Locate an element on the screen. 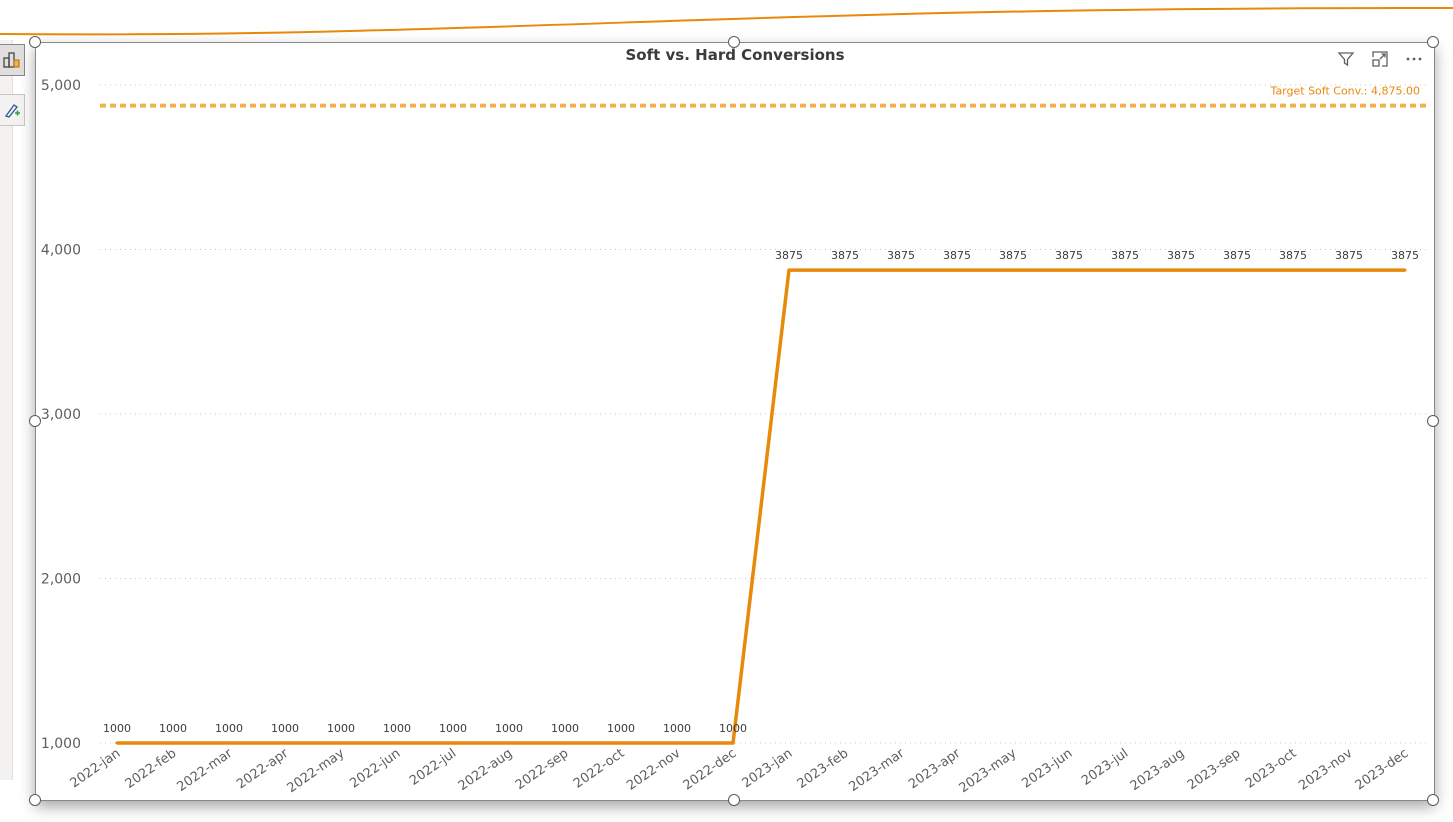  more-options-button is located at coordinates (1414, 59).